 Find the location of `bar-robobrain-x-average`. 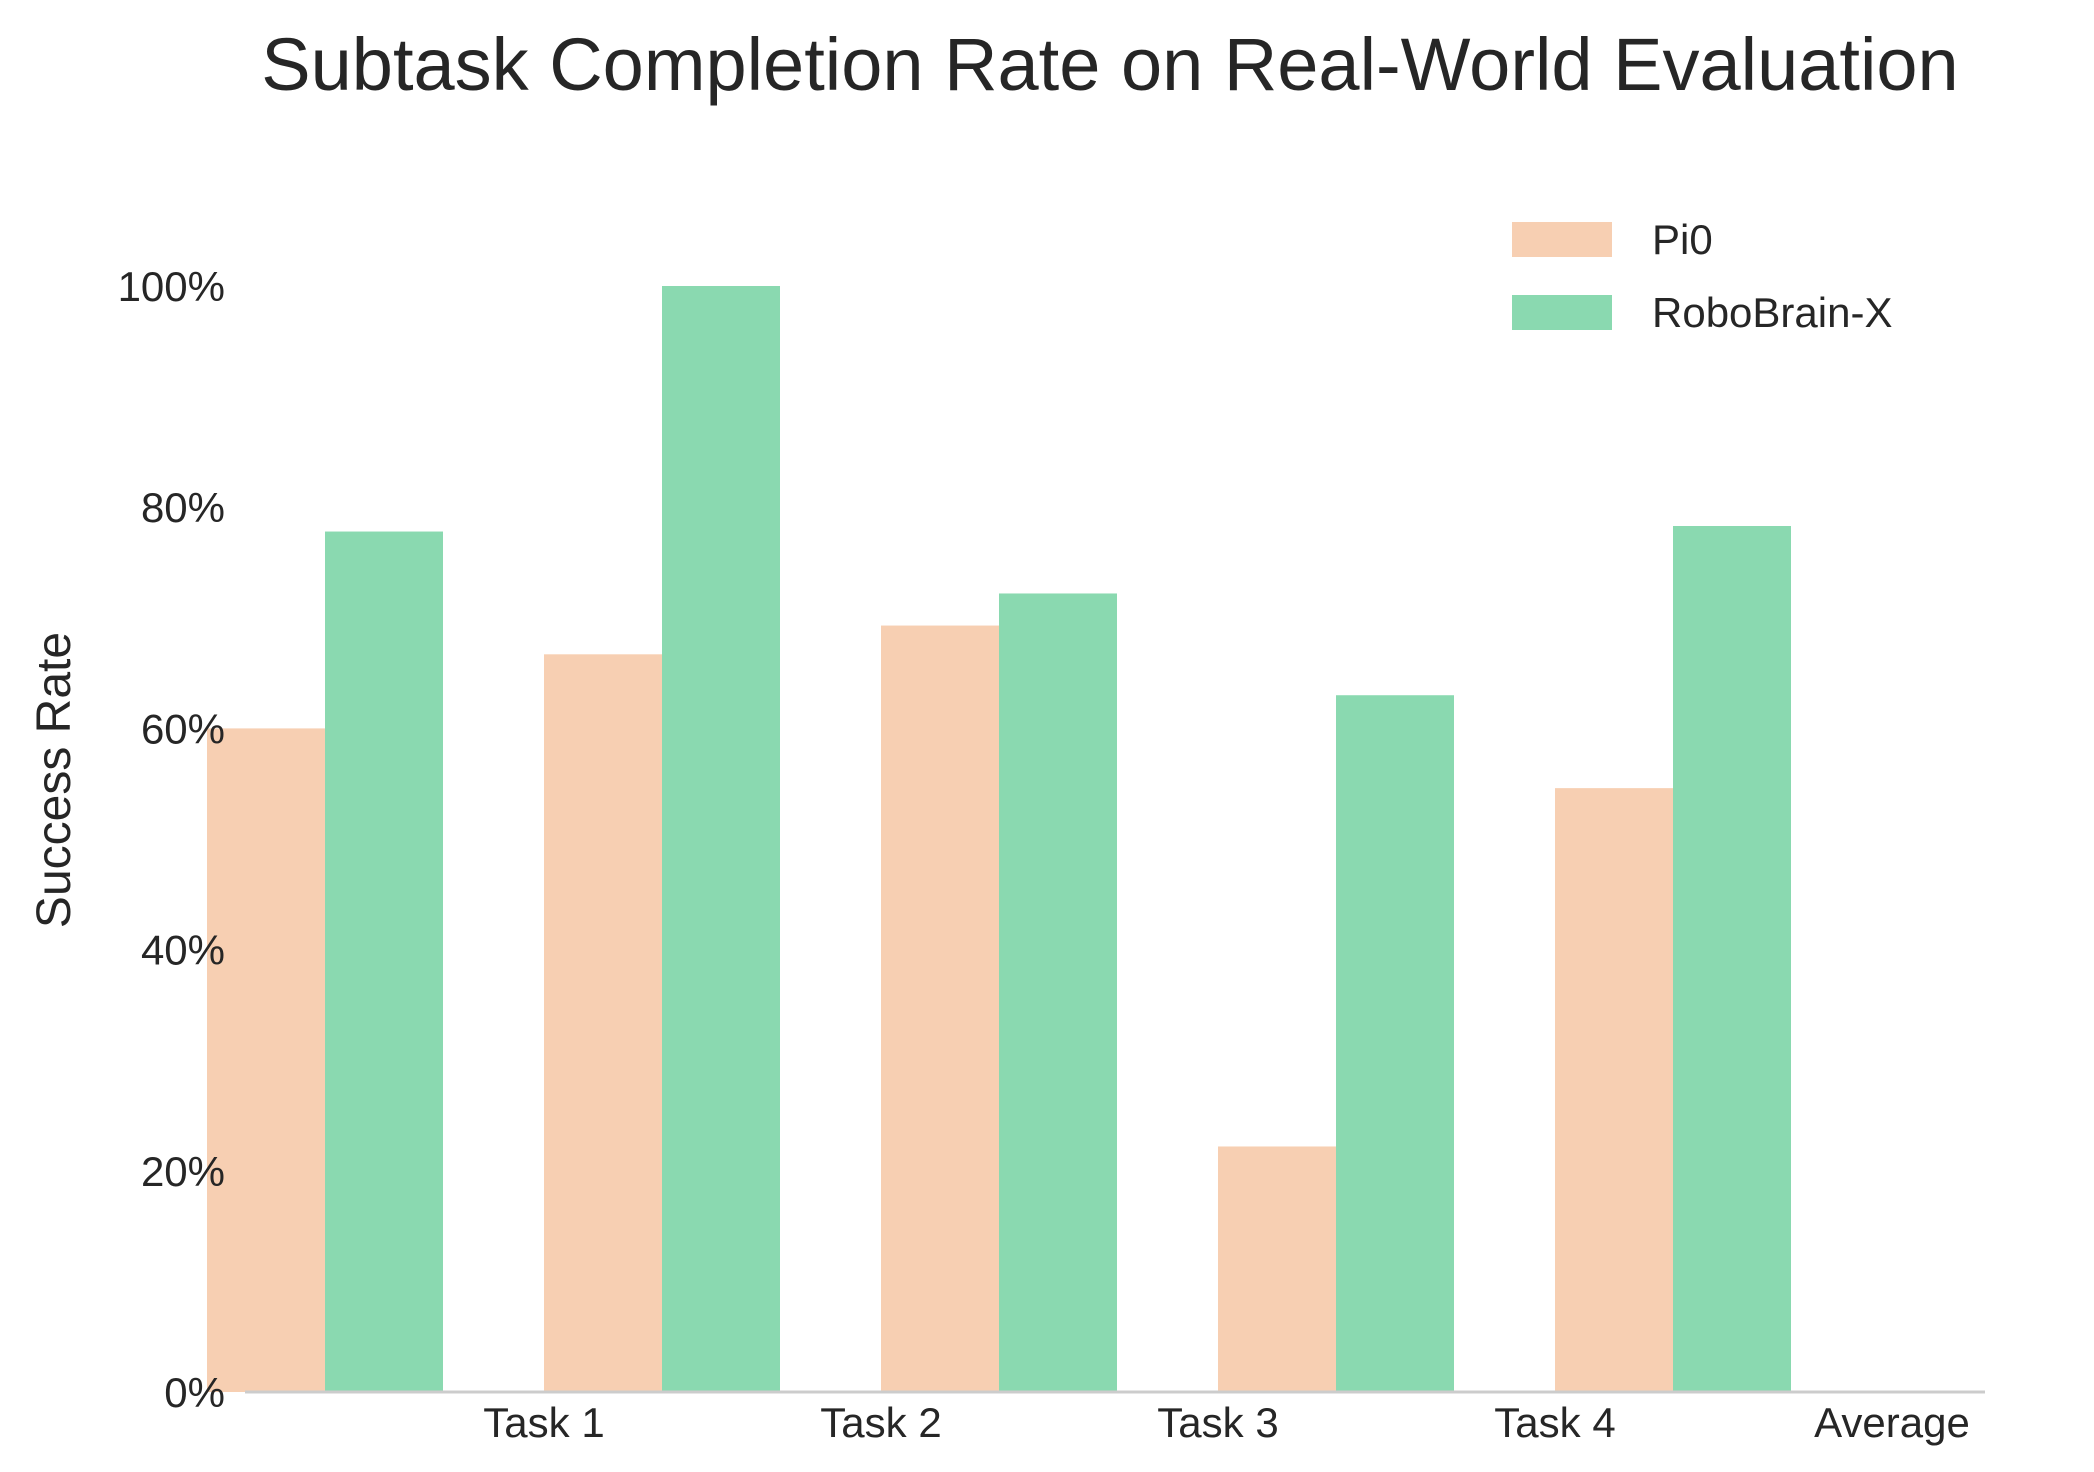

bar-robobrain-x-average is located at coordinates (1732, 959).